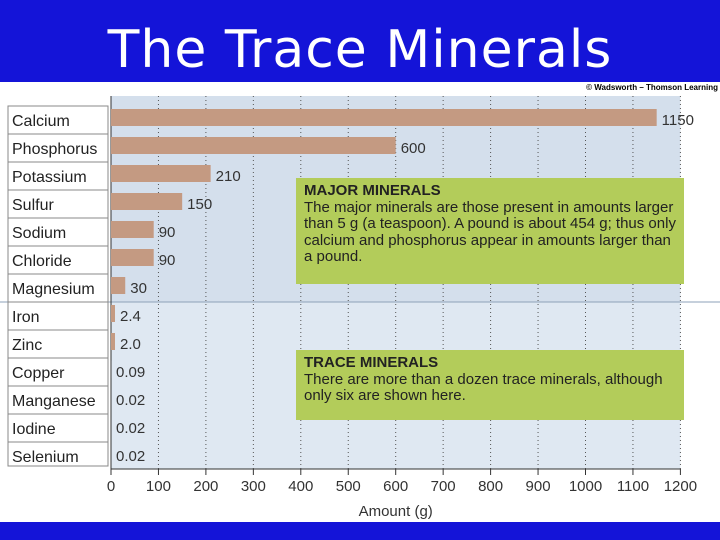  Describe the element at coordinates (54, 149) in the screenshot. I see `category-label: Phosphorus` at that location.